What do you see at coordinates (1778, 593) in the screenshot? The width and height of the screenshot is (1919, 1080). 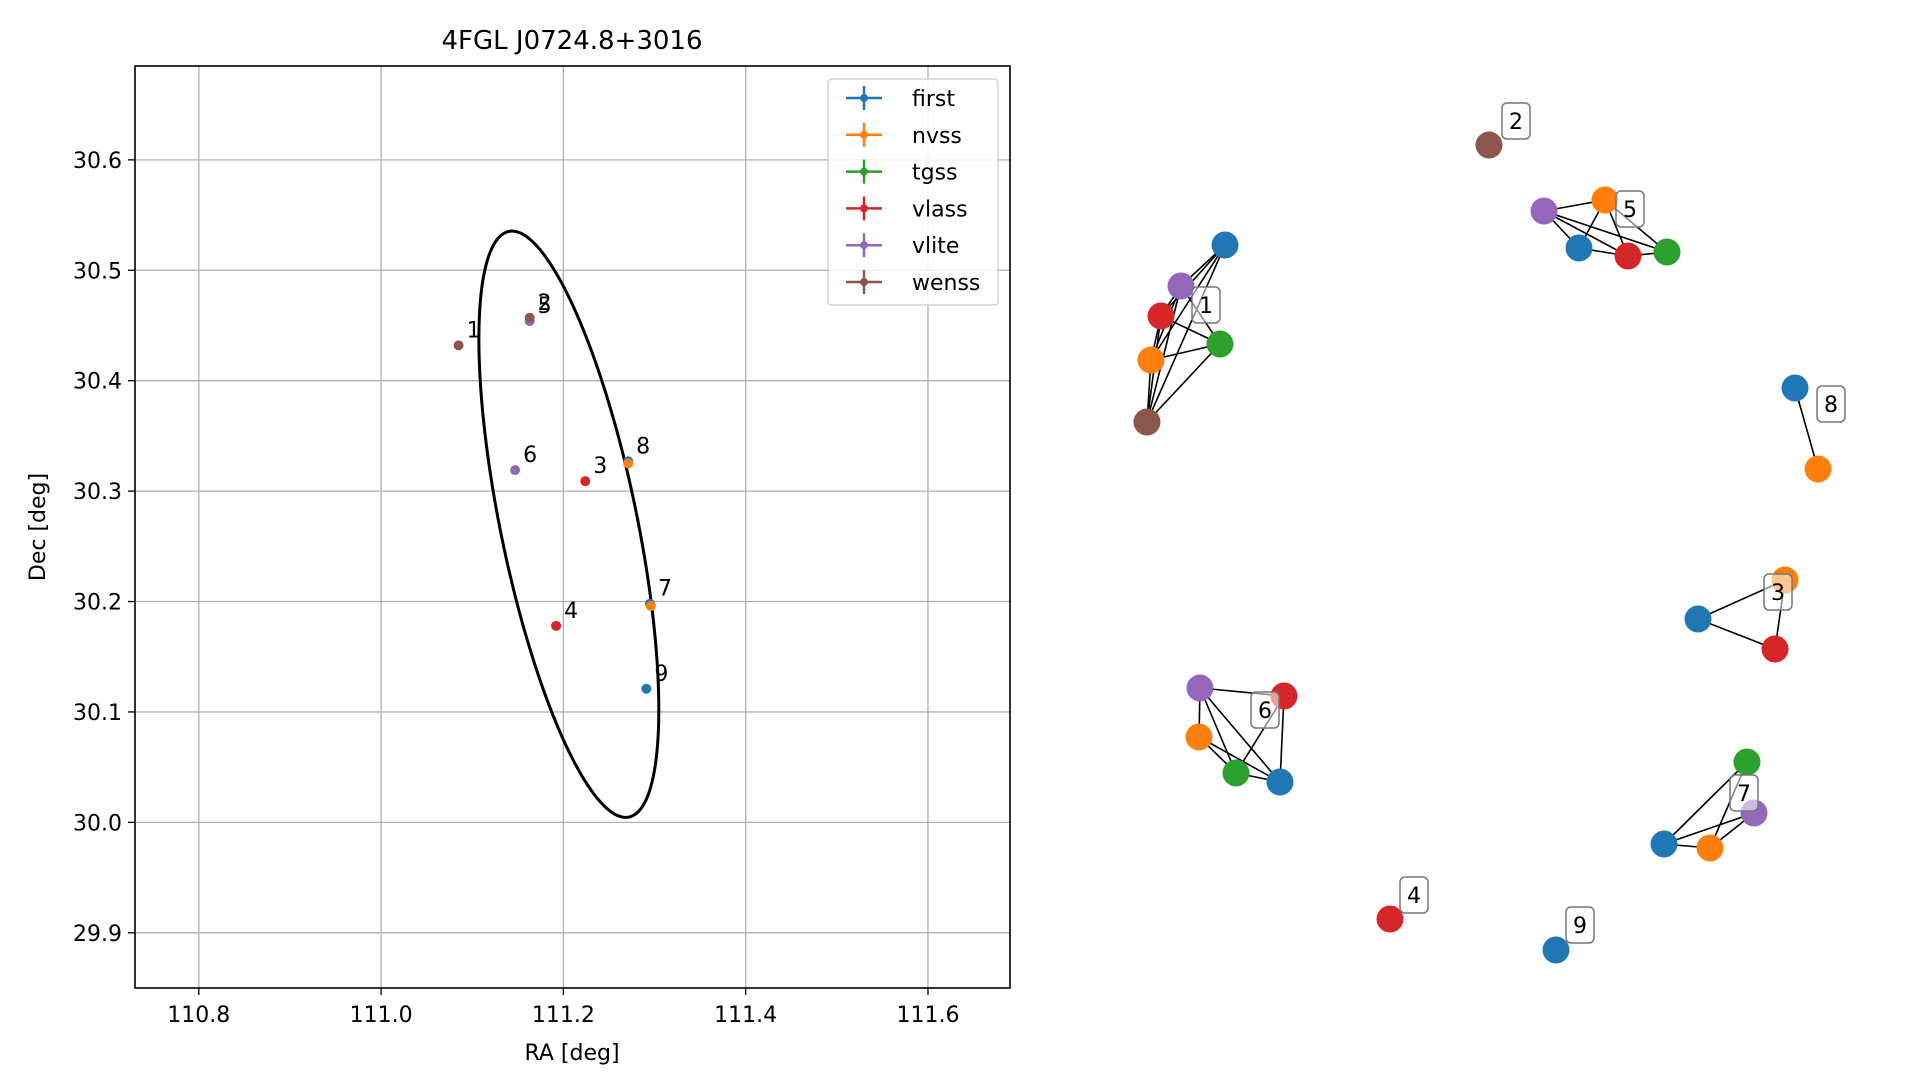 I see `node-label-text: 3` at bounding box center [1778, 593].